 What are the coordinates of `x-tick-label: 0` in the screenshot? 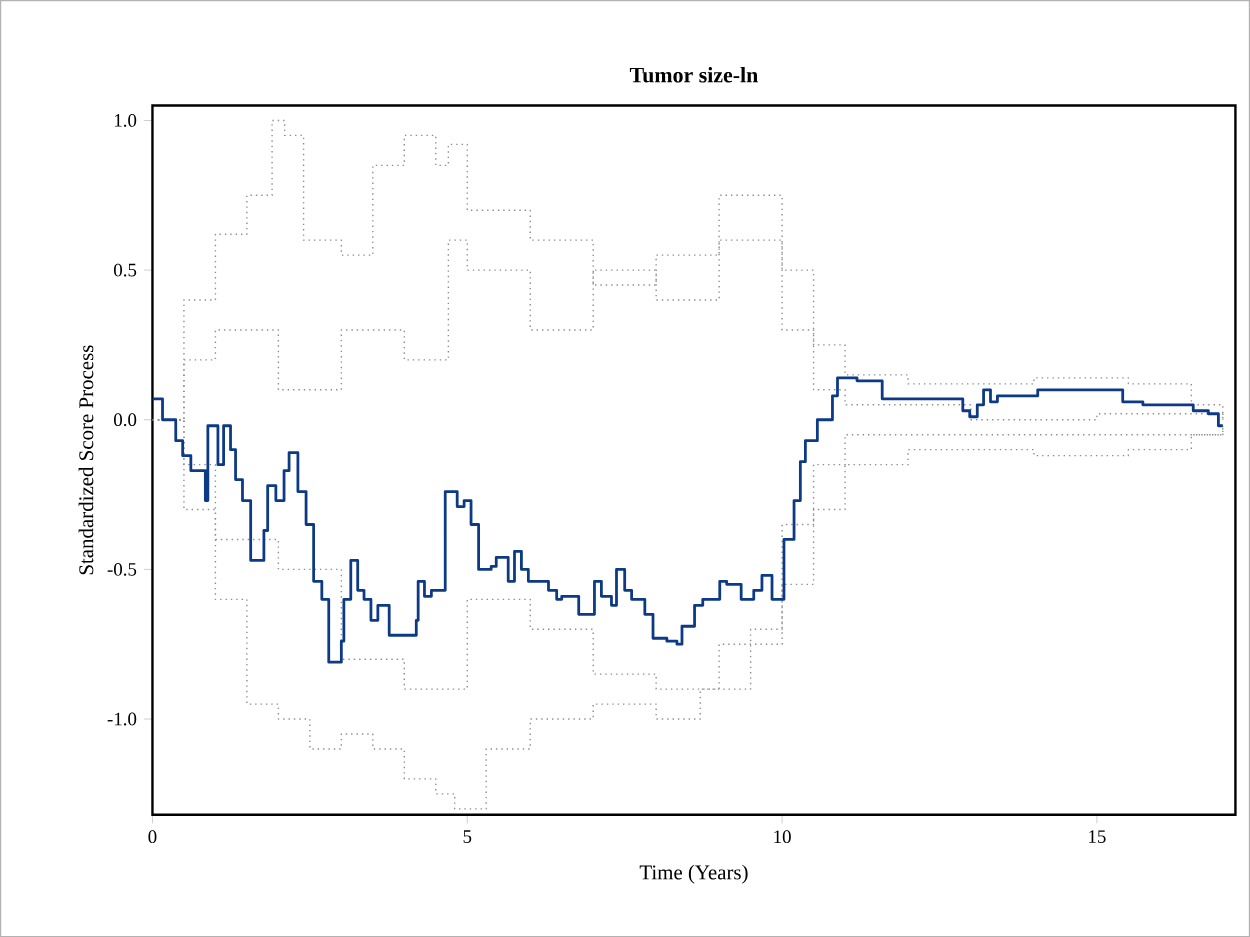 It's located at (152, 836).